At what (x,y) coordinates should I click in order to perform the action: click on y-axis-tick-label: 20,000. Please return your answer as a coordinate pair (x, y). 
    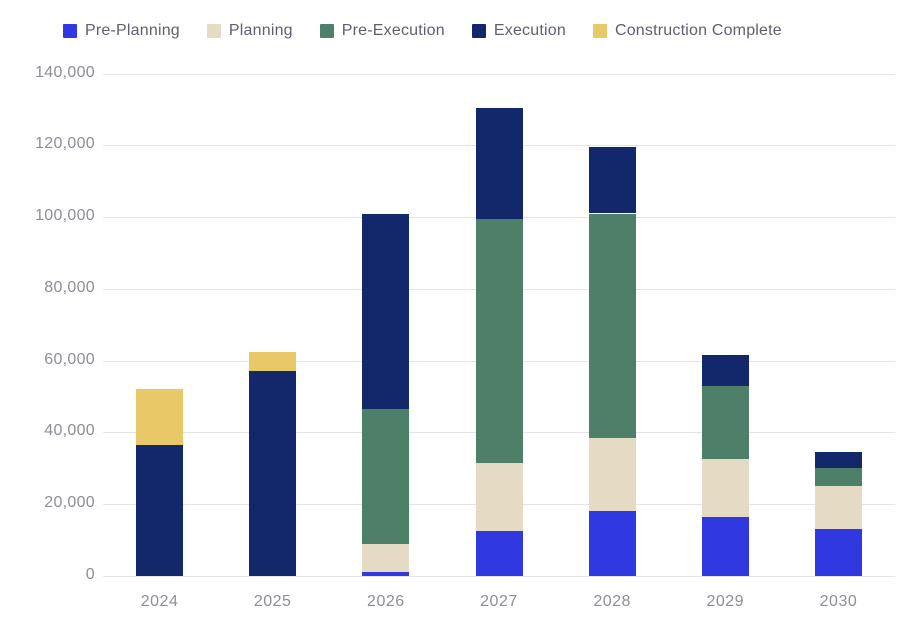
    Looking at the image, I should click on (69, 503).